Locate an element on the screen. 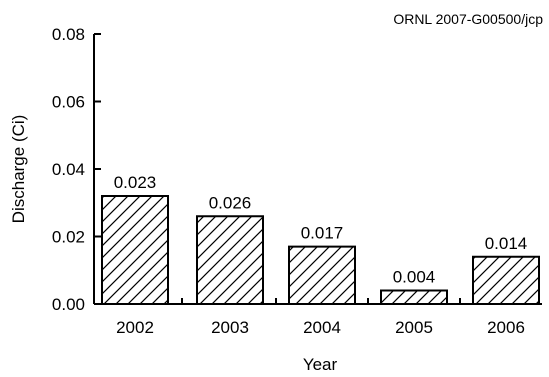  x-tick-label-2004: 2004 is located at coordinates (322, 327).